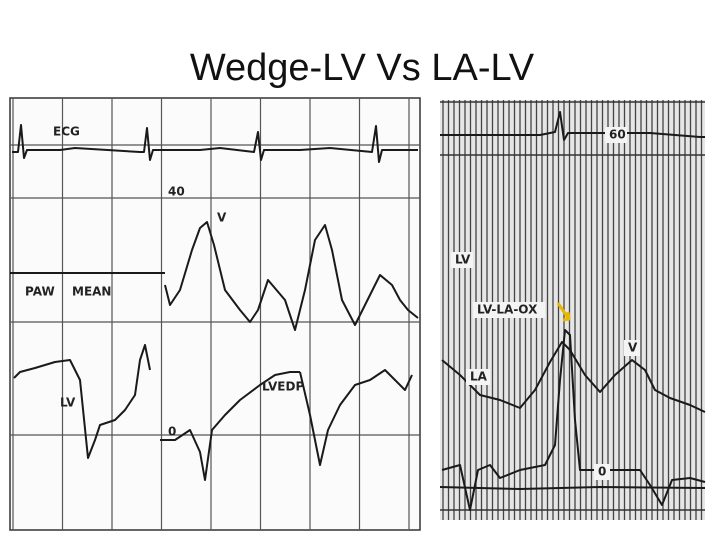  What do you see at coordinates (573, 377) in the screenshot?
I see `la-trace` at bounding box center [573, 377].